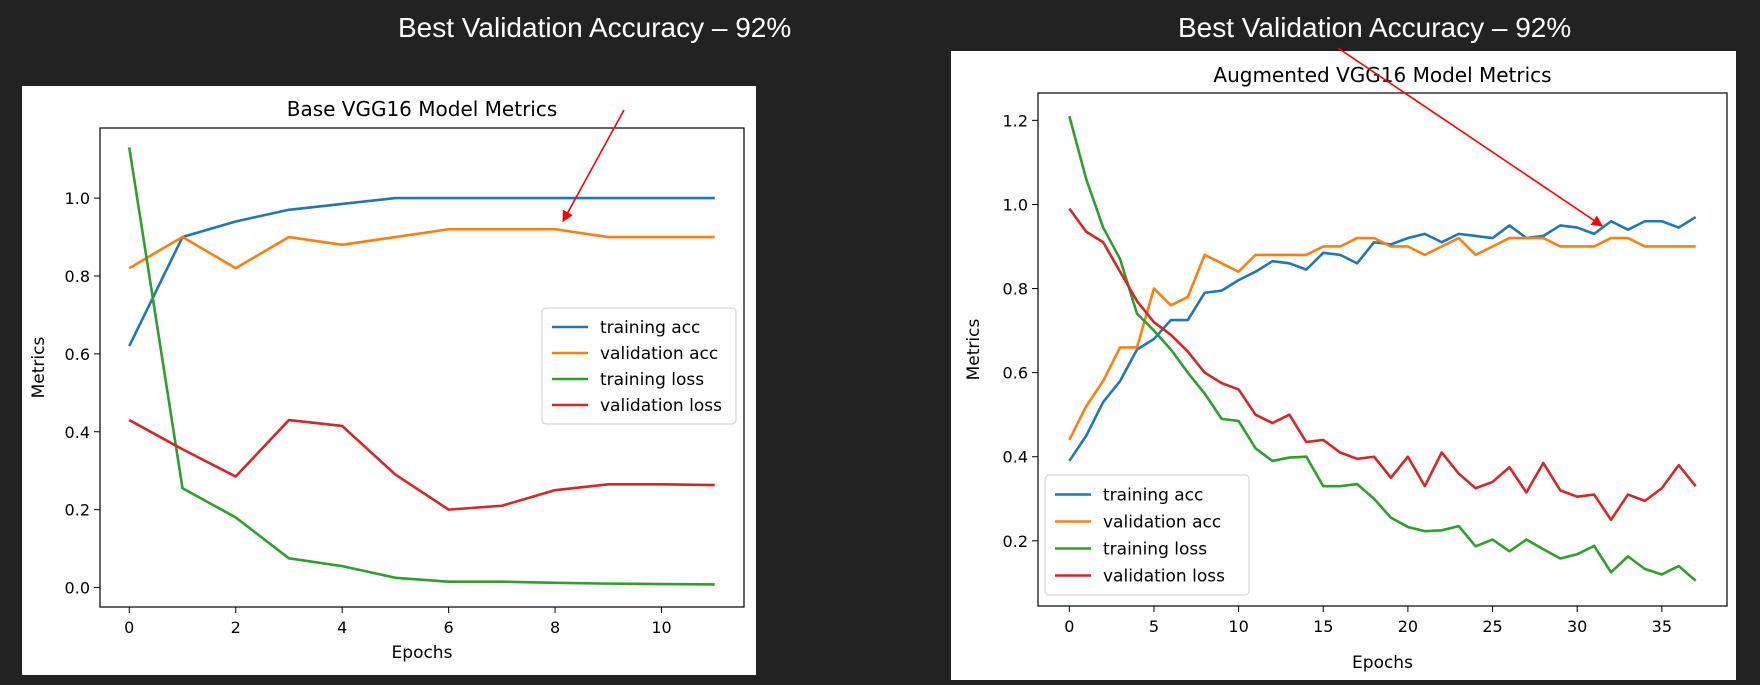 Image resolution: width=1760 pixels, height=685 pixels. I want to click on best-accuracy-caption-right: Best Validation Accuracy – 92%, so click(1375, 27).